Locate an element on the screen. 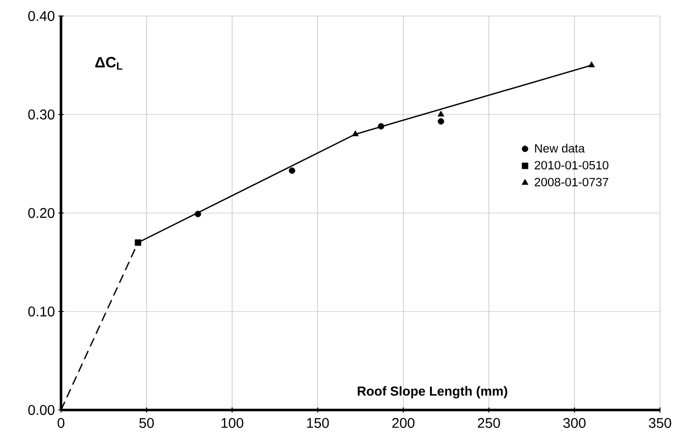  x-tick-label: 100 is located at coordinates (233, 423).